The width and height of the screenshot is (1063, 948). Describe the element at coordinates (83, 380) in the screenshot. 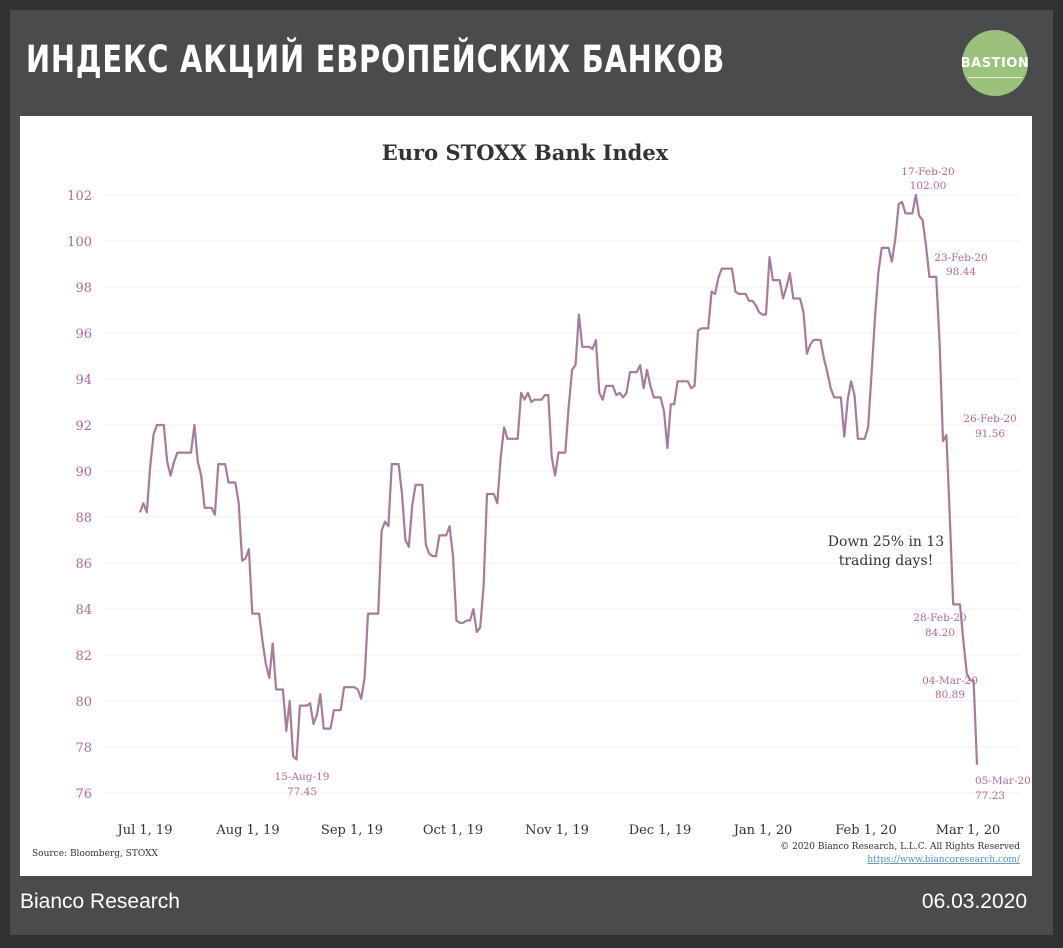

I see `y-tick-label: 94` at that location.